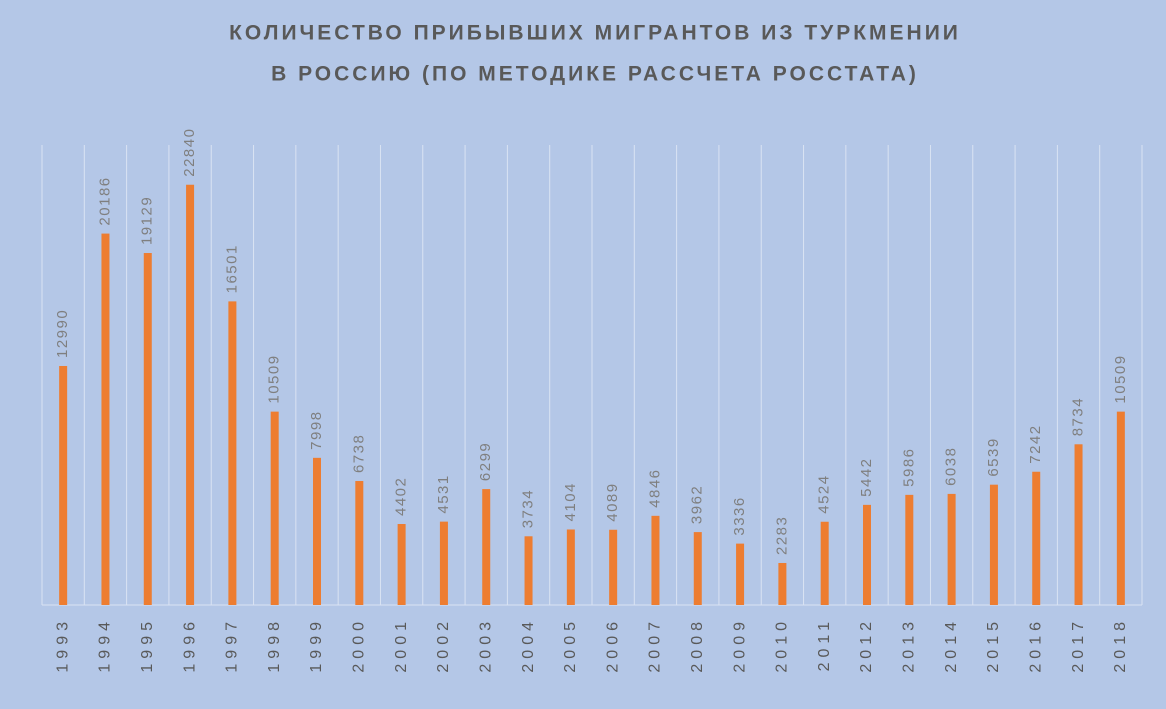  Describe the element at coordinates (189, 152) in the screenshot. I see `data-label: 22840` at that location.